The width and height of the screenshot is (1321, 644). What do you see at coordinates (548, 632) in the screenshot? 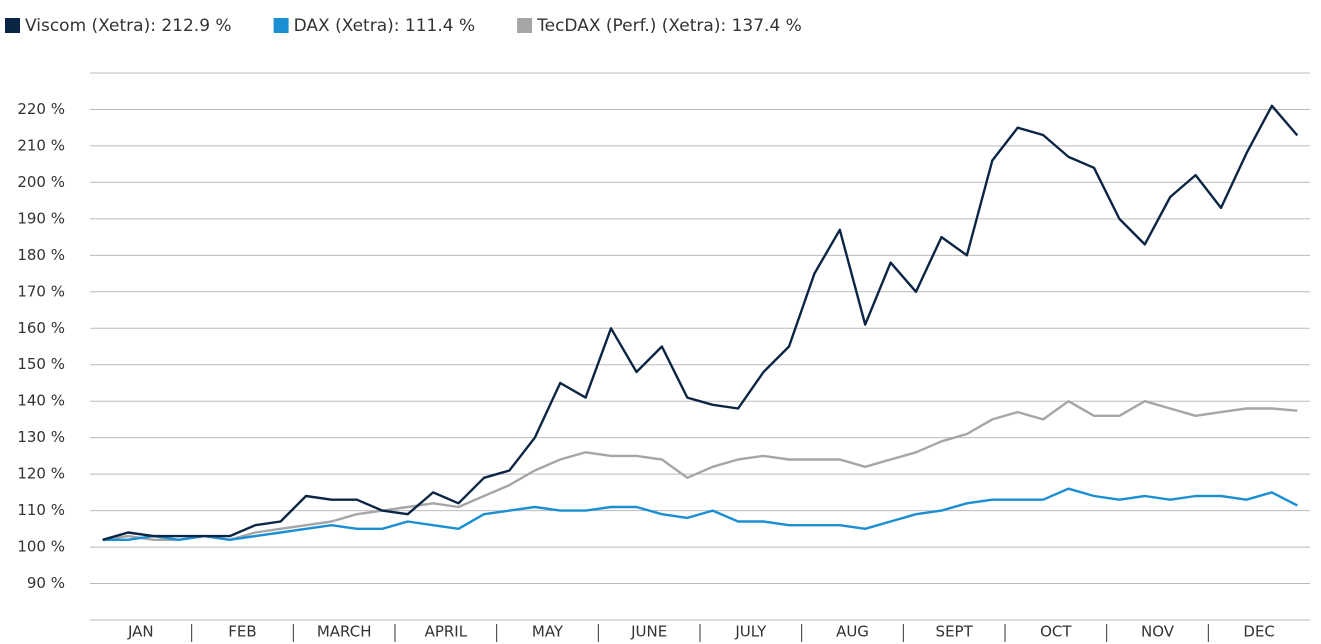
I see `x-tick-label: MAY` at bounding box center [548, 632].